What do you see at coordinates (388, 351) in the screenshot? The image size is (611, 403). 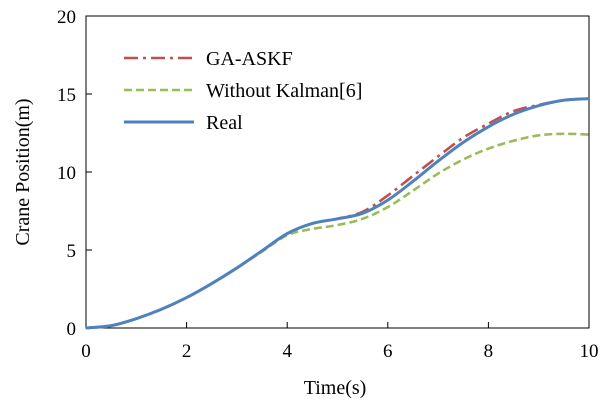 I see `x-tick-label: 6` at bounding box center [388, 351].